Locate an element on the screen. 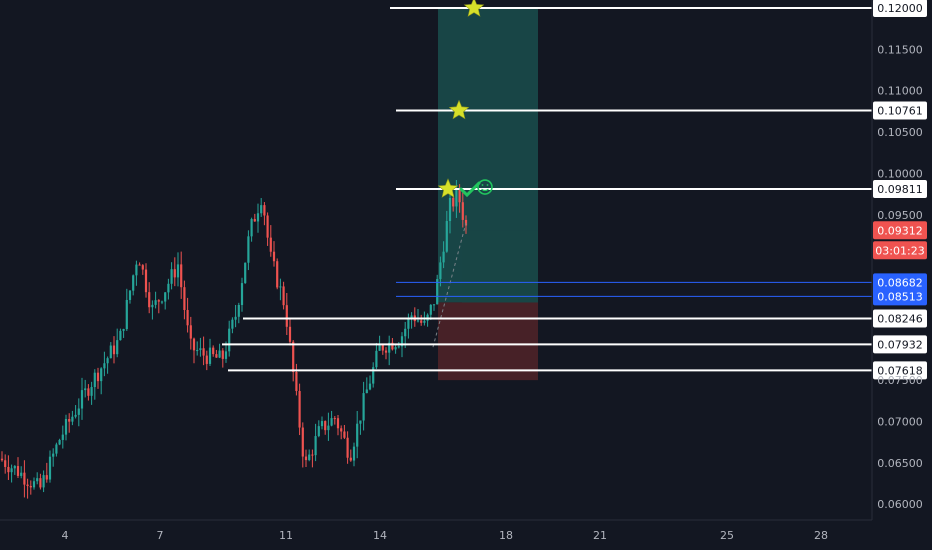 The width and height of the screenshot is (932, 550). position-zones is located at coordinates (488, 194).